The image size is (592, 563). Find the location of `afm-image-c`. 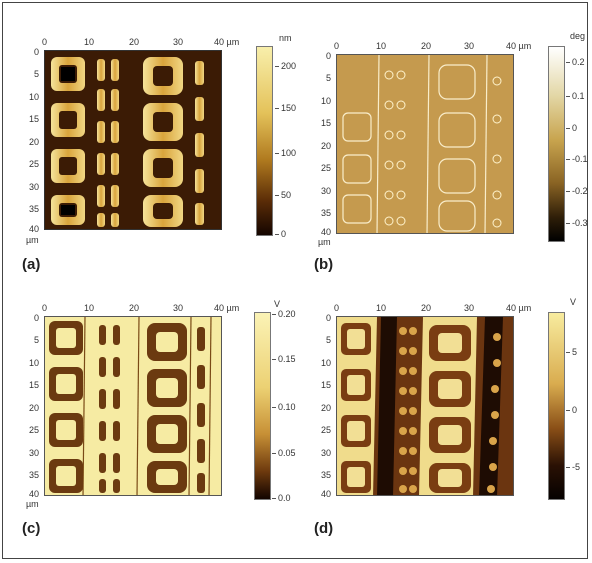

afm-image-c is located at coordinates (133, 406).